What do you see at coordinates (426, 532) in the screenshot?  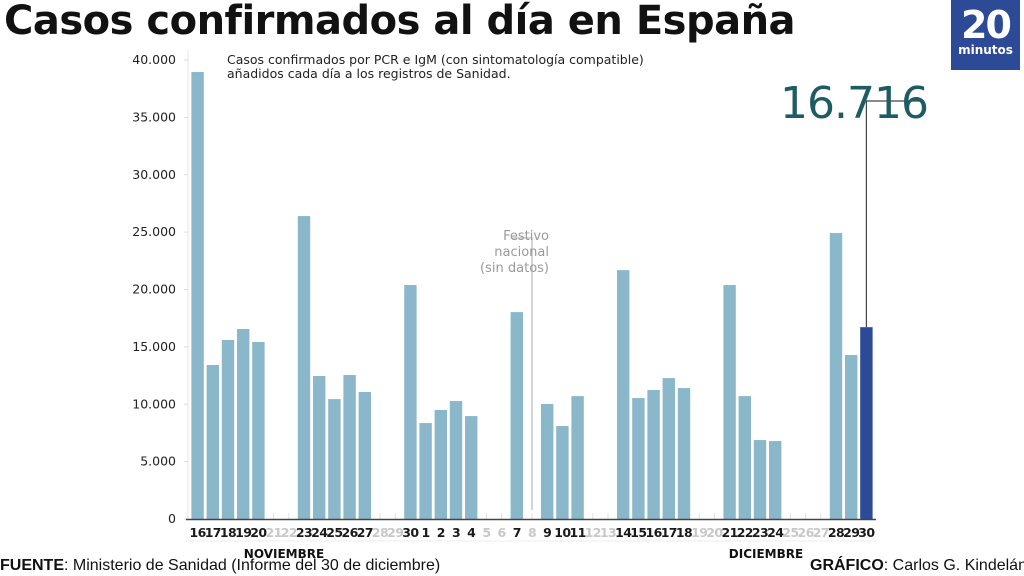 I see `x-tick-label: 1` at bounding box center [426, 532].